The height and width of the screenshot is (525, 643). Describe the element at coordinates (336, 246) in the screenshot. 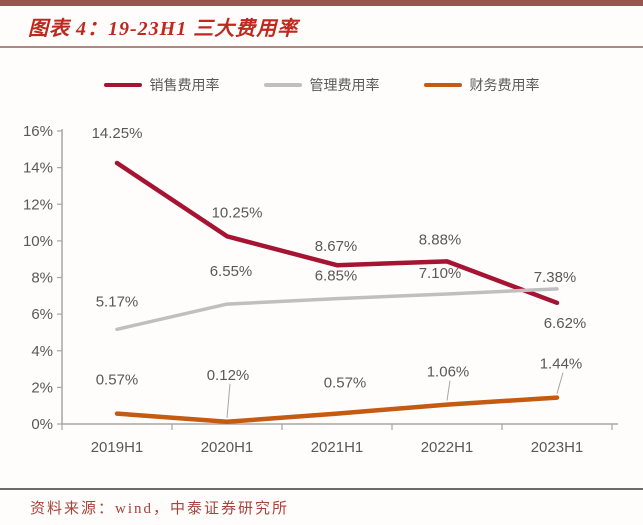

I see `data-label: 8.67%` at that location.